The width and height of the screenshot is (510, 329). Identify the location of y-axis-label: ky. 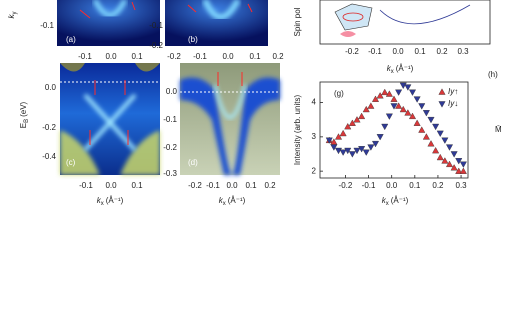
(12, 15).